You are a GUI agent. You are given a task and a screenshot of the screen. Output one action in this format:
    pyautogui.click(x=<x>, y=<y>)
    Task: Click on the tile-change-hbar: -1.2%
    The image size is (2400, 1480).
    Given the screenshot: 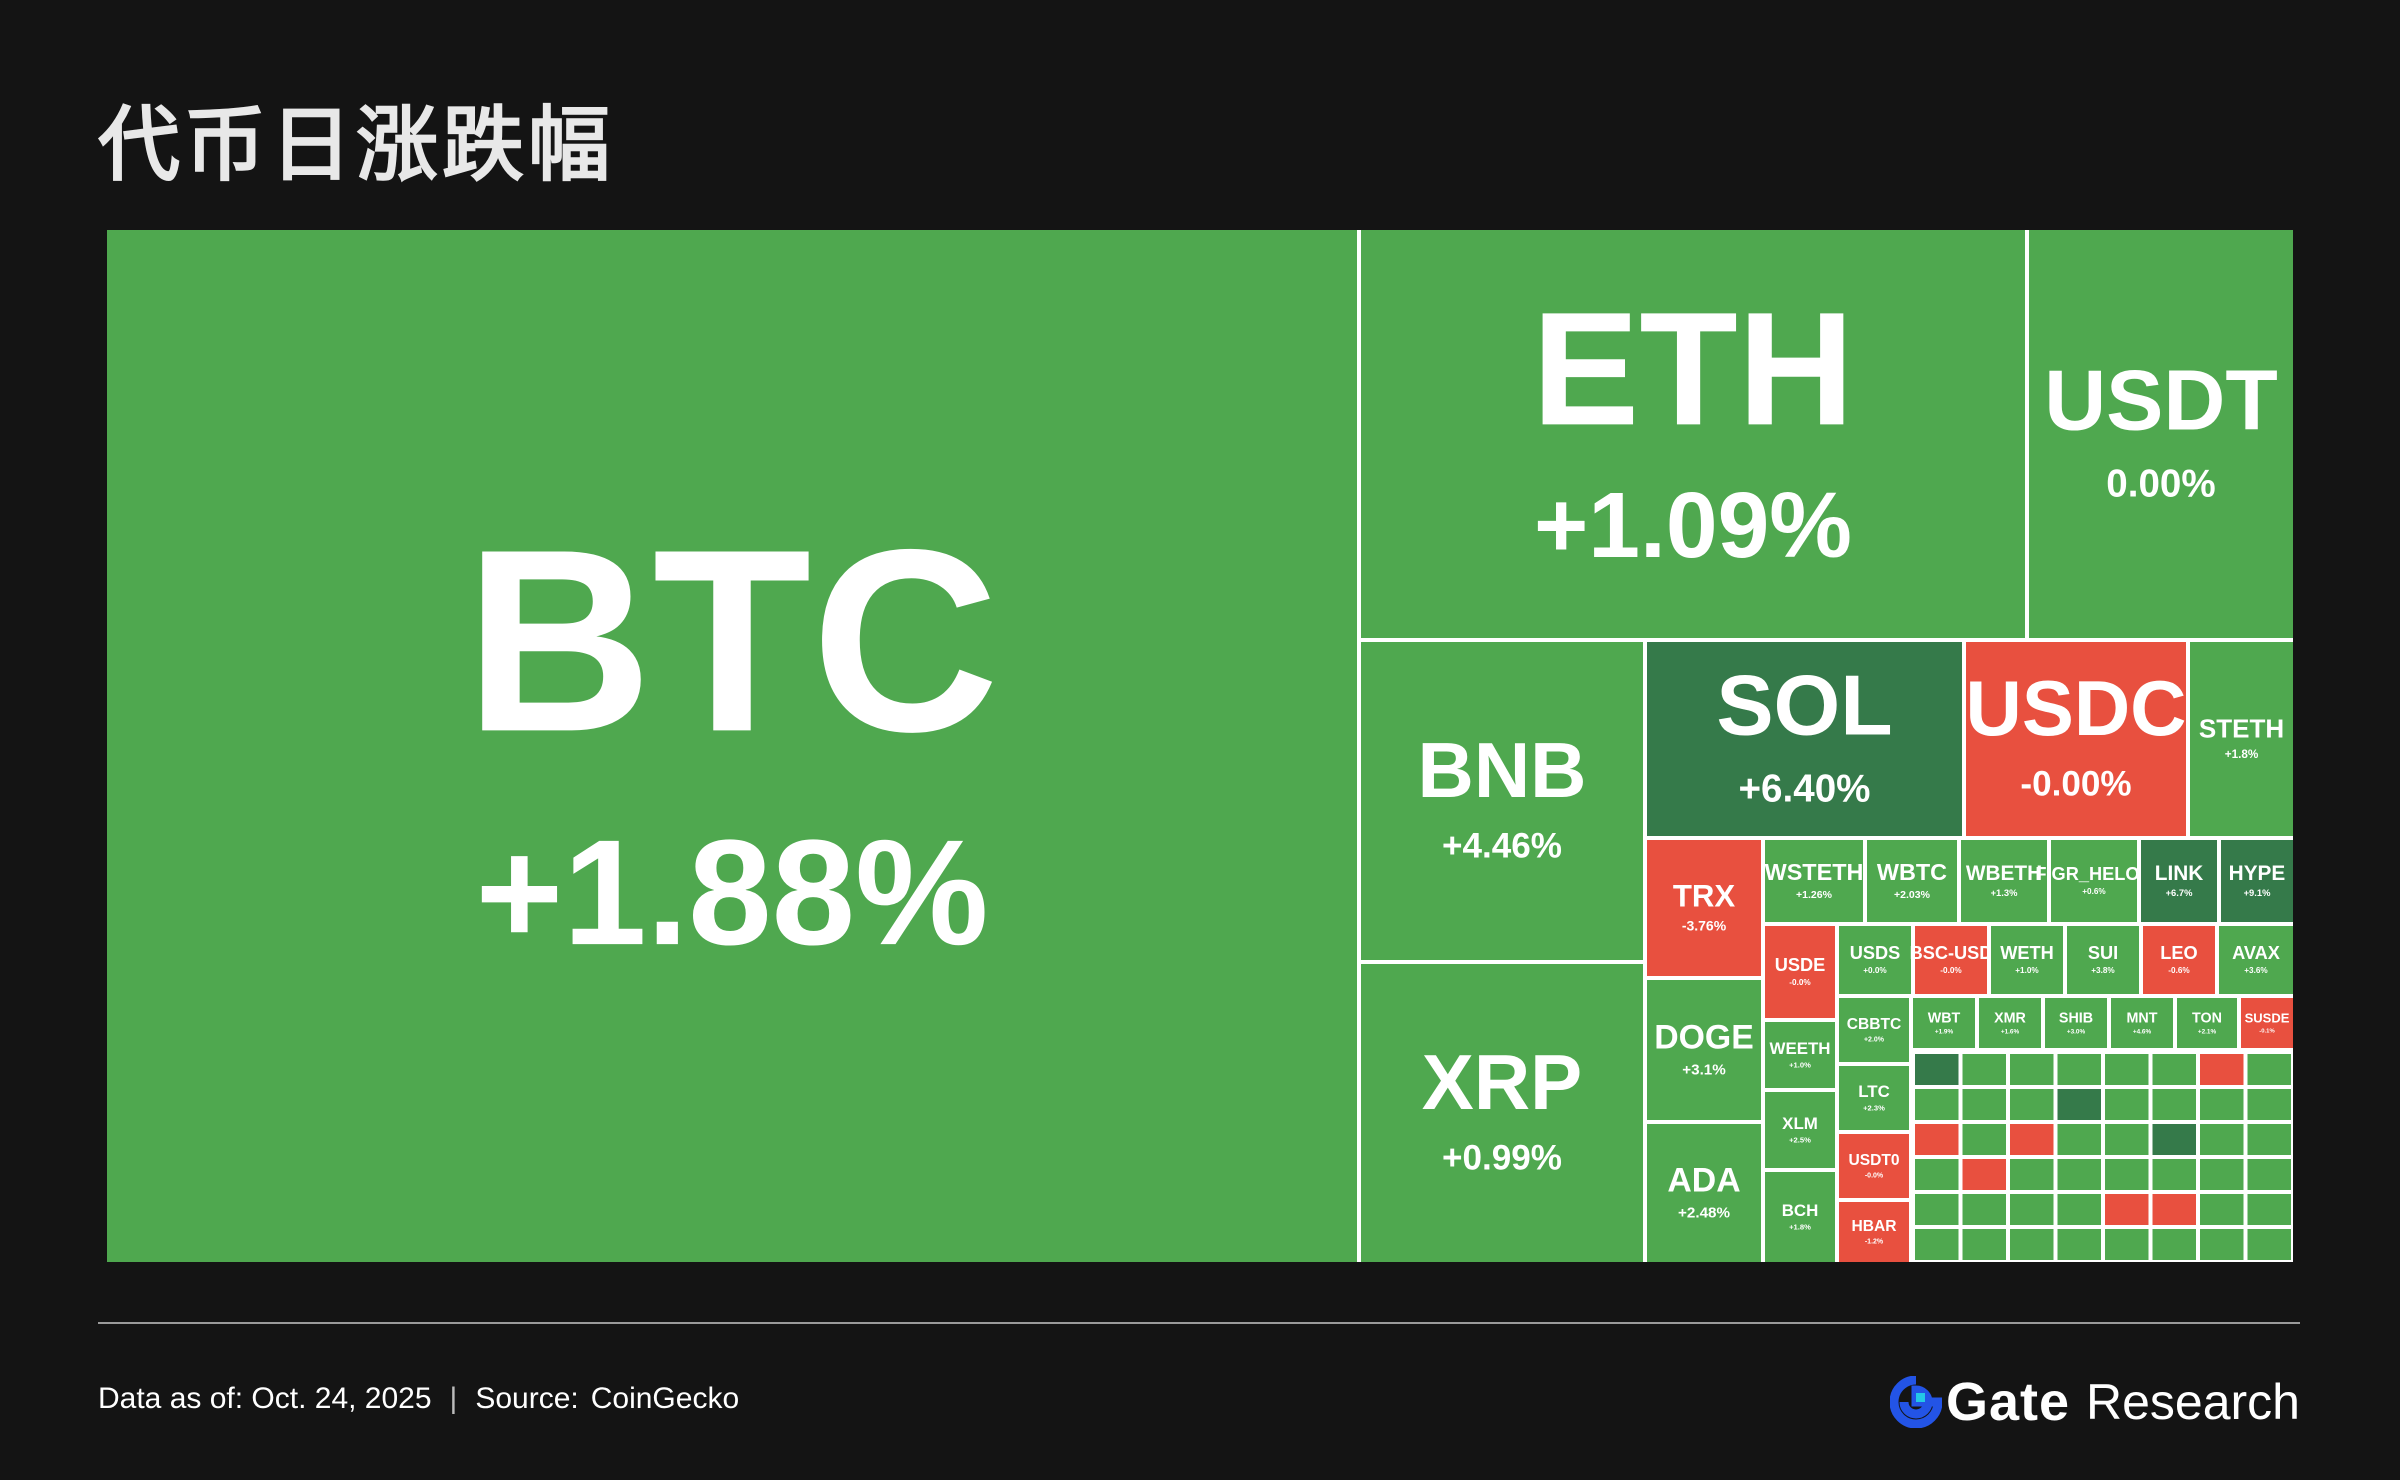 What is the action you would take?
    pyautogui.click(x=1874, y=1241)
    